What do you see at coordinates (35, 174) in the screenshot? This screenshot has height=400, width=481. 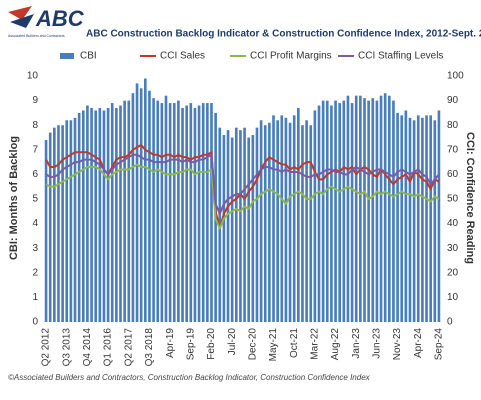 I see `y-tick-label: 6` at bounding box center [35, 174].